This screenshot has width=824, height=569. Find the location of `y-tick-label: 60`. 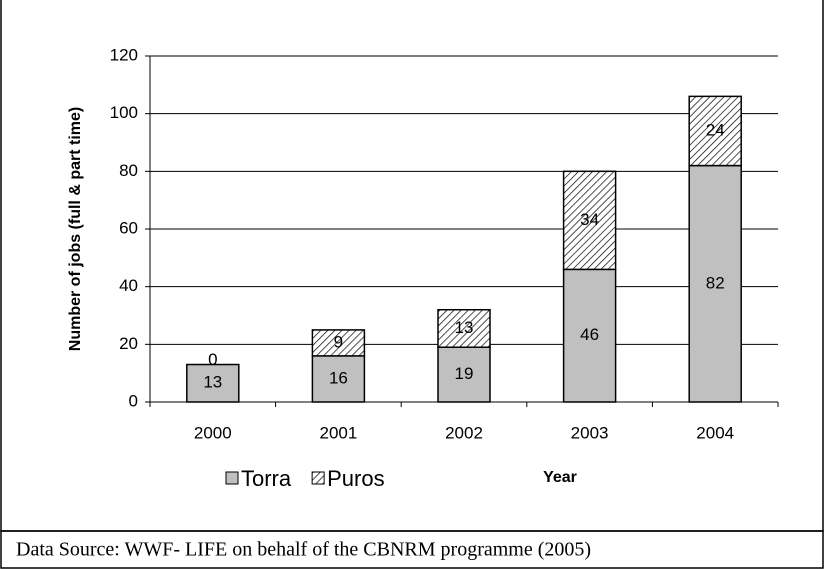

y-tick-label: 60 is located at coordinates (128, 227).